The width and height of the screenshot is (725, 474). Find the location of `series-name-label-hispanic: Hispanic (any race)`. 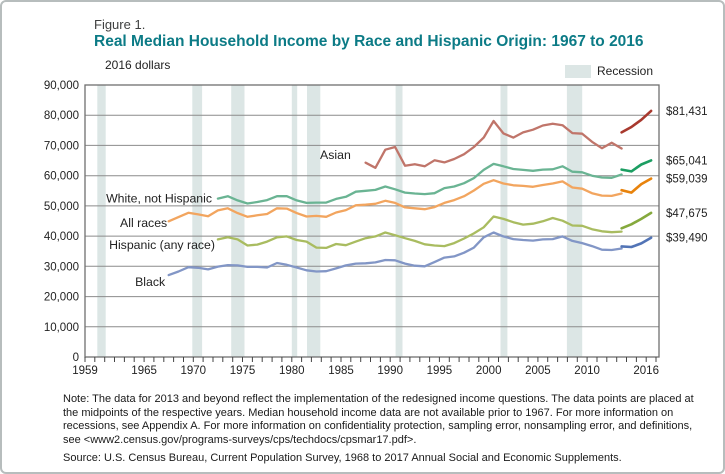

series-name-label-hispanic: Hispanic (any race) is located at coordinates (162, 245).